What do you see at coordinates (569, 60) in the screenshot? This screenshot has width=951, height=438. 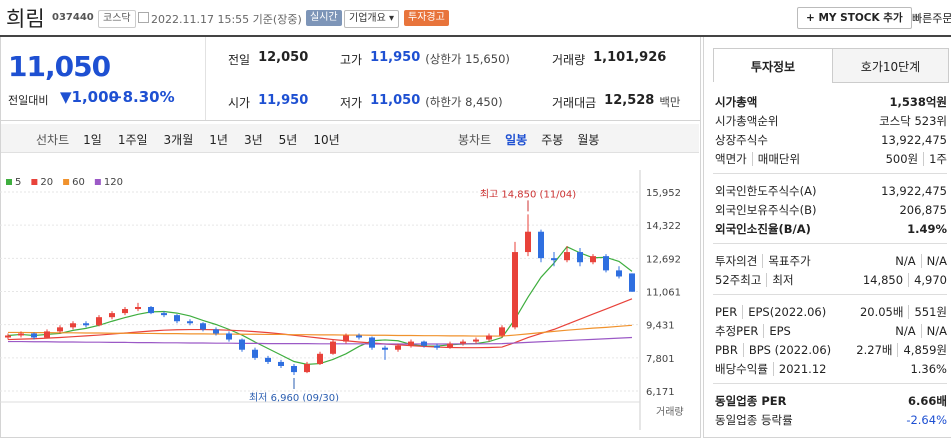 I see `summary-label: 거래량` at bounding box center [569, 60].